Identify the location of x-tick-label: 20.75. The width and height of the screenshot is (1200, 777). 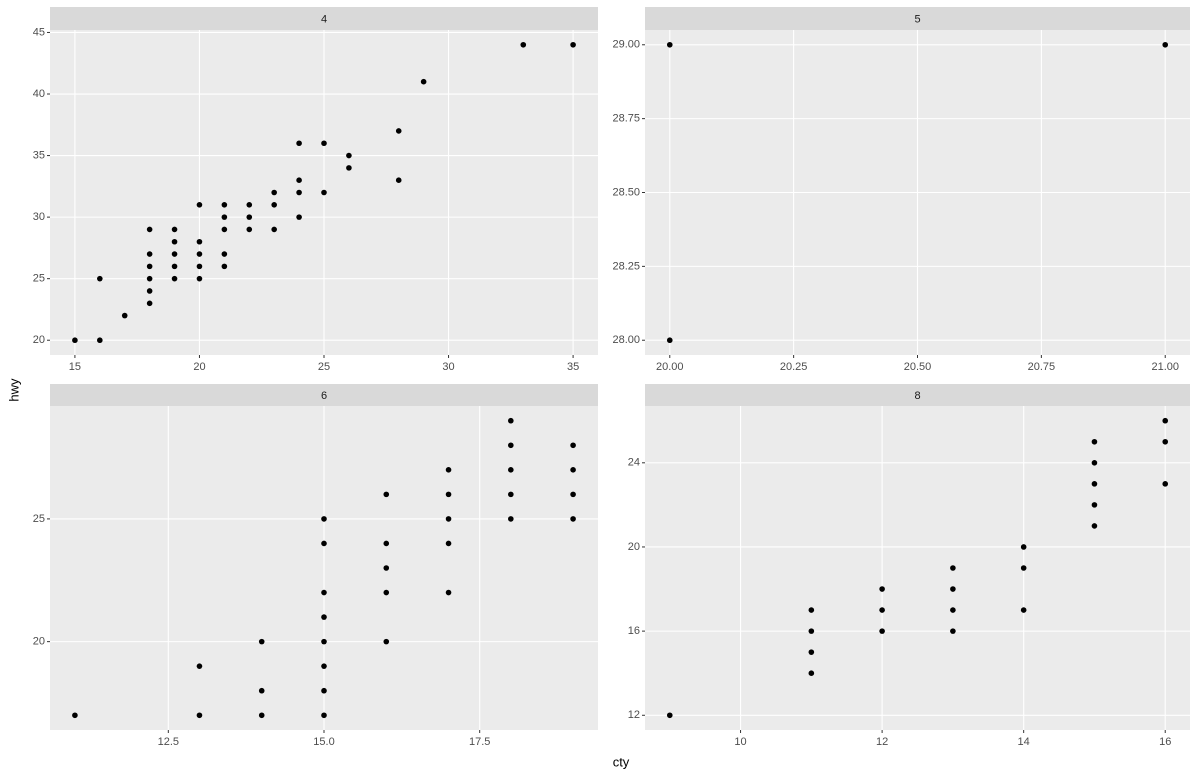
(1042, 367).